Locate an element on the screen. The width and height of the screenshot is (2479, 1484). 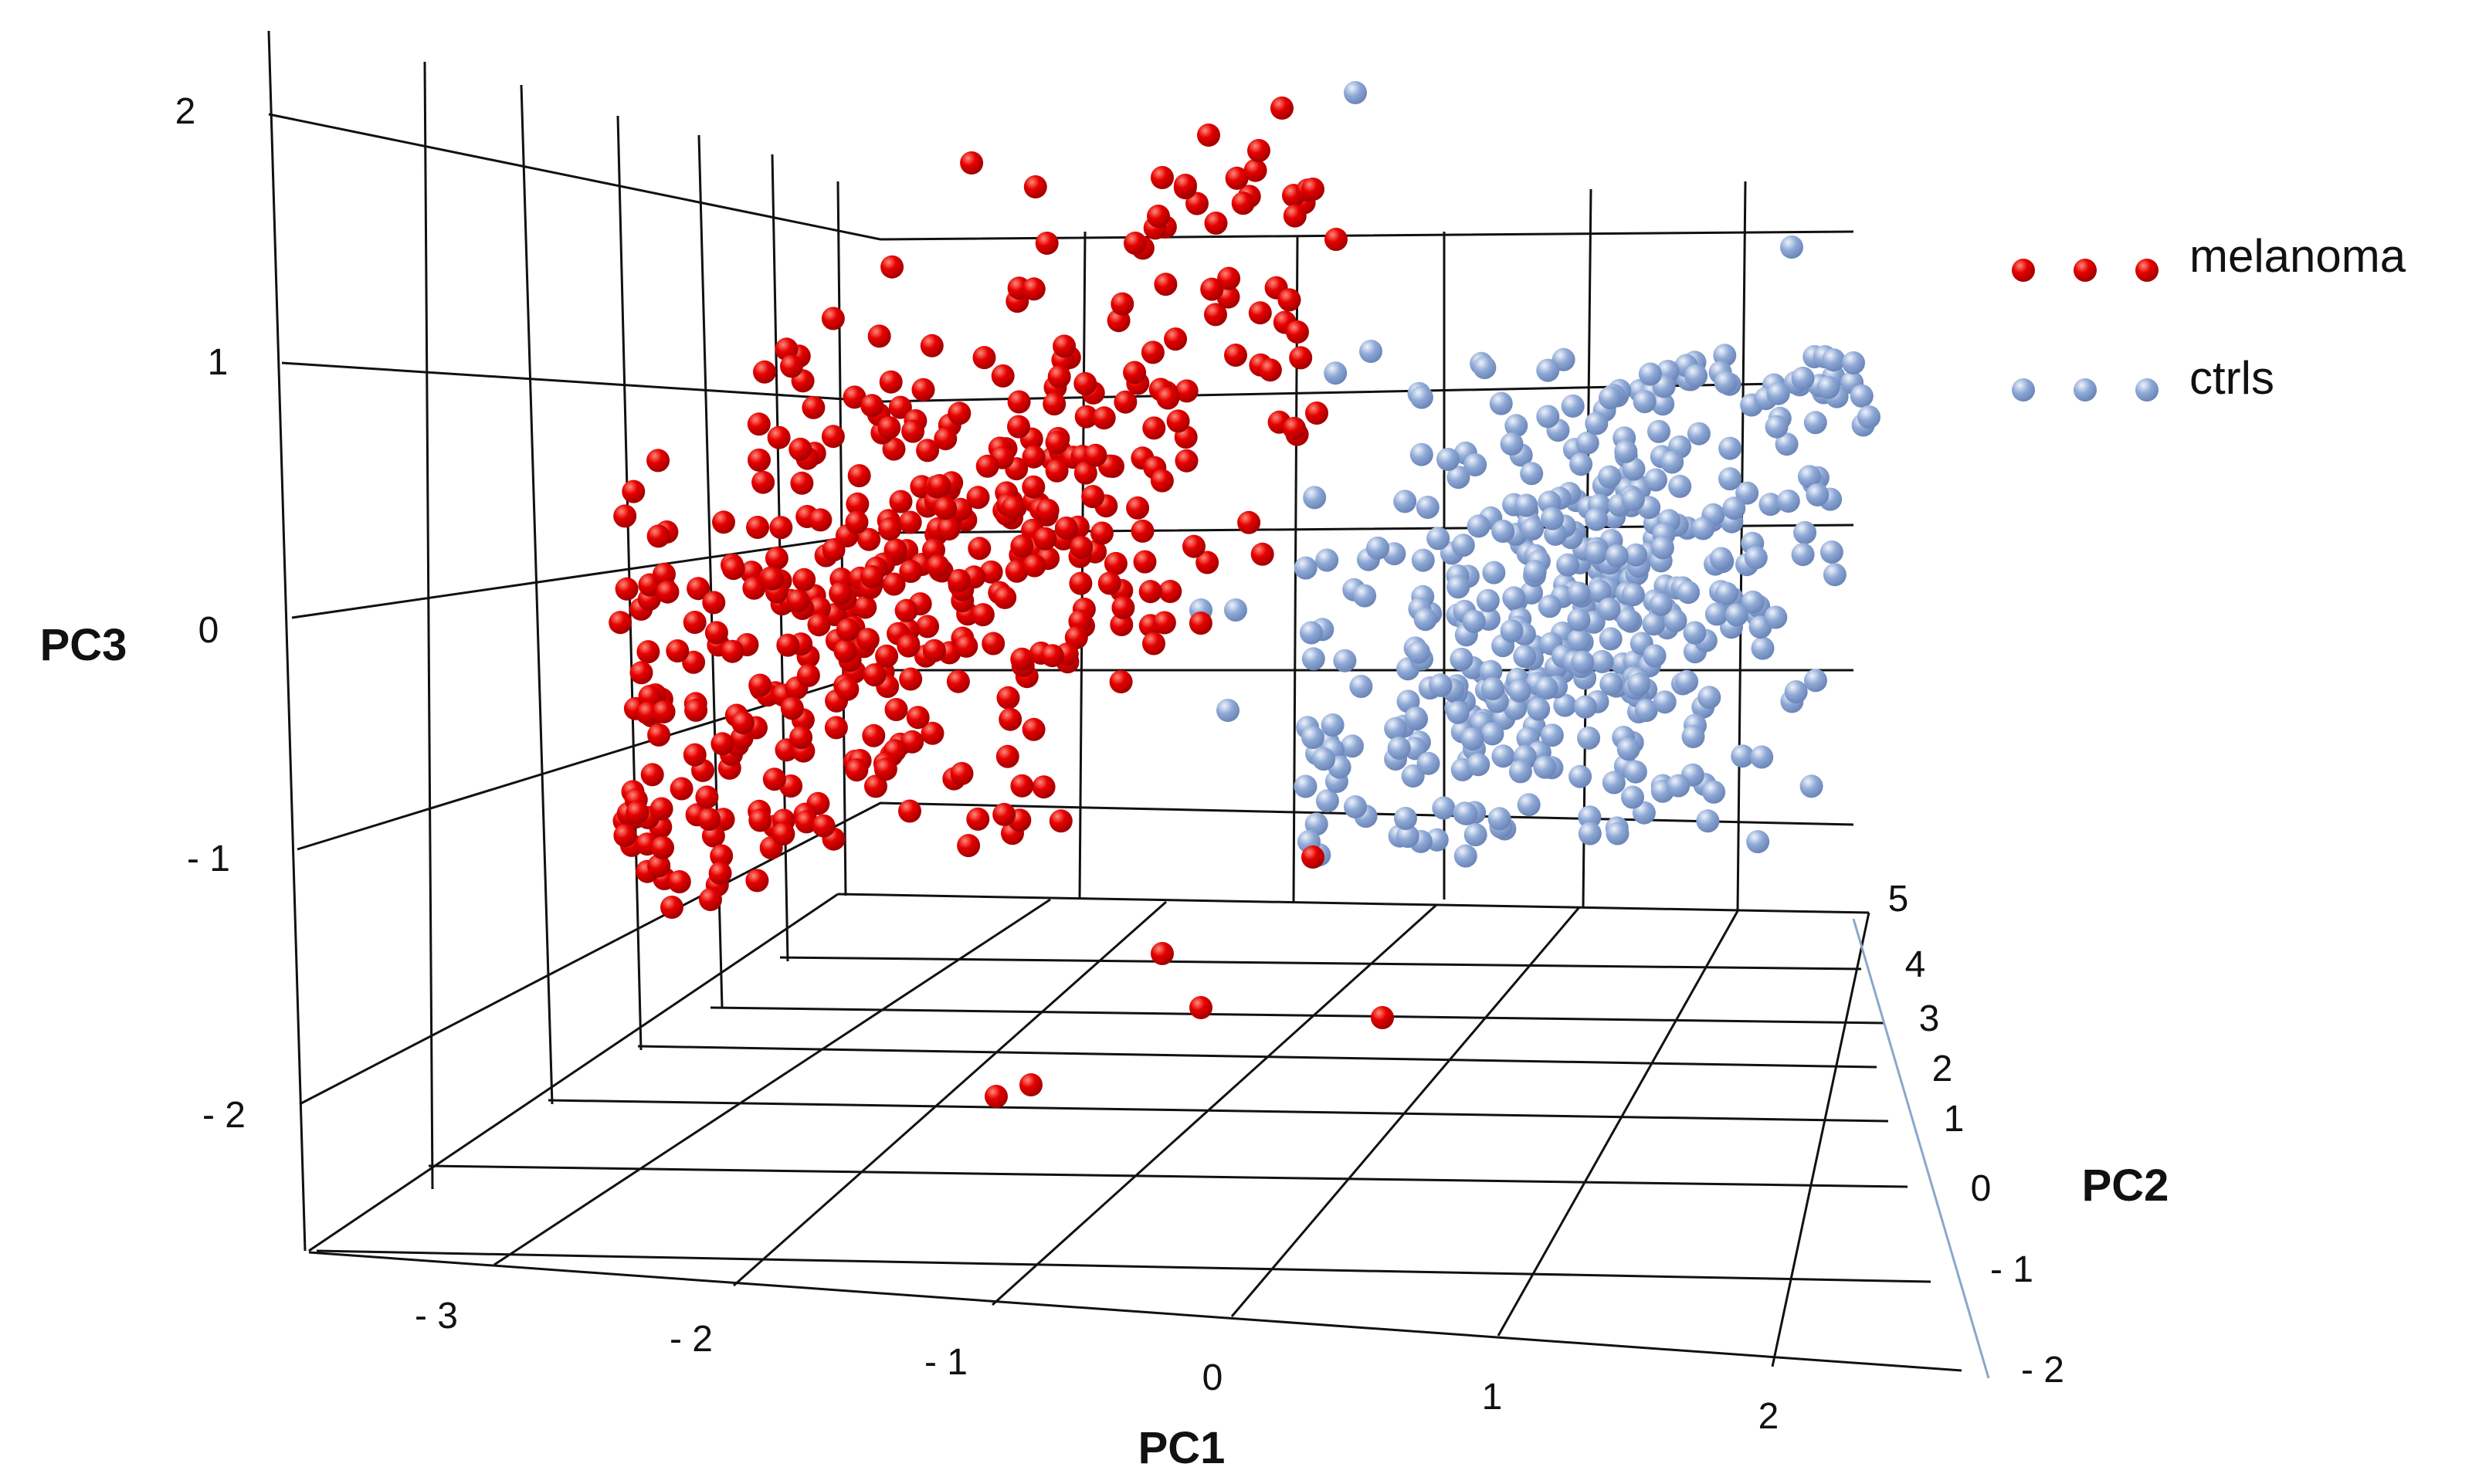
pc3-tick-label: - 1 is located at coordinates (208, 859).